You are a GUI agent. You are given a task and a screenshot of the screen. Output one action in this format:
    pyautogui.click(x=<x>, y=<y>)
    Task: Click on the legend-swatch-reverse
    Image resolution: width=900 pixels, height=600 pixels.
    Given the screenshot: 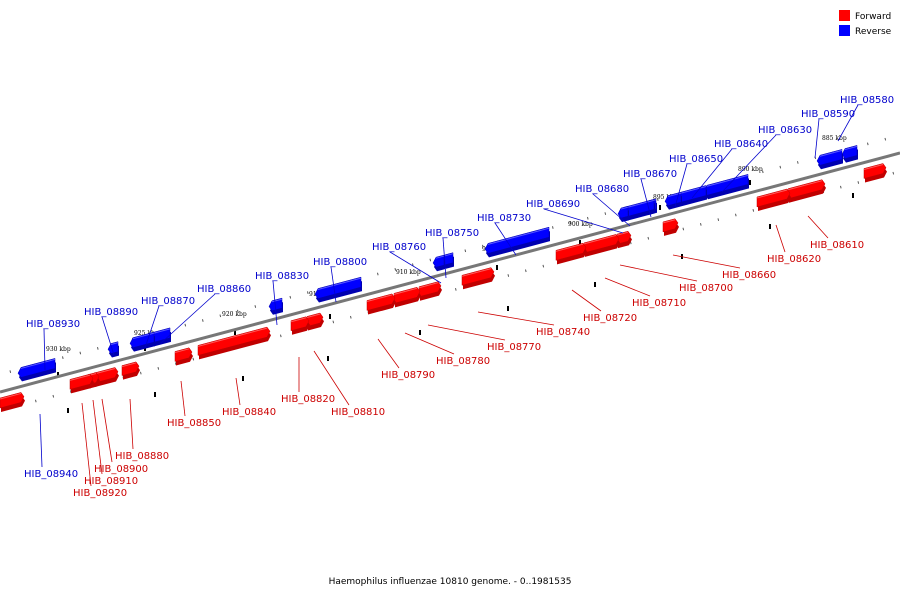 What is the action you would take?
    pyautogui.click(x=844, y=30)
    